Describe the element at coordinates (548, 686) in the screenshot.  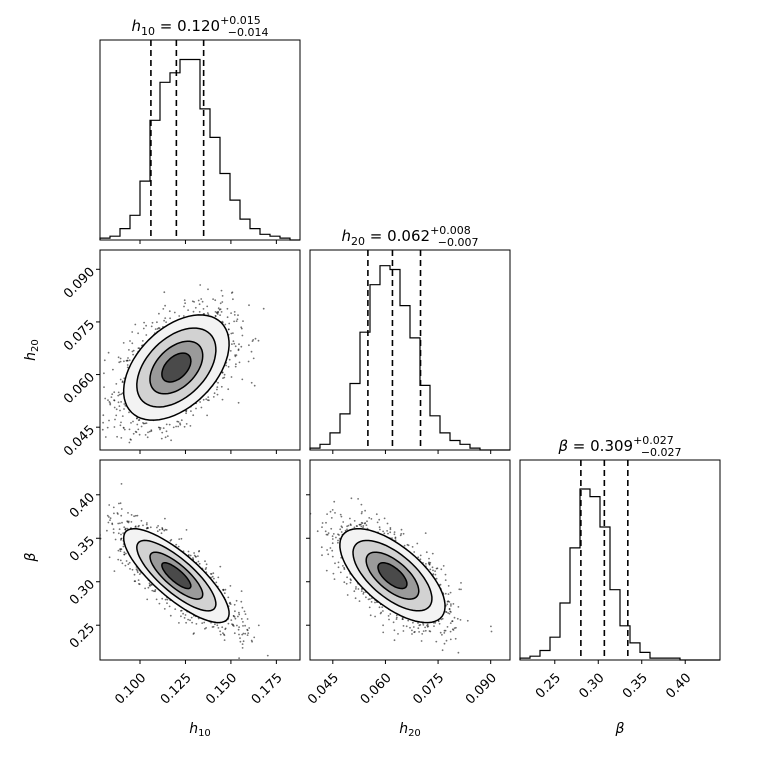
I see `x-tick-label: 0.25` at that location.